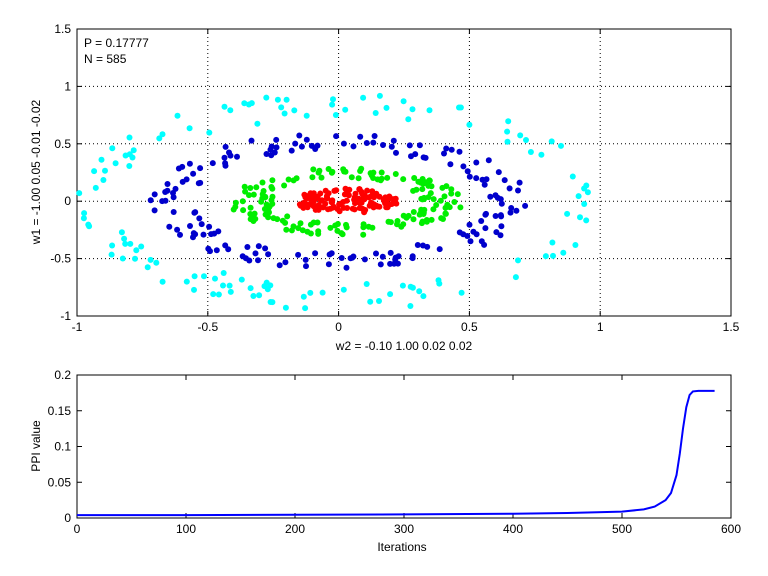 This screenshot has width=768, height=576. What do you see at coordinates (77, 327) in the screenshot?
I see `scatter-x-tick-label: -1` at bounding box center [77, 327].